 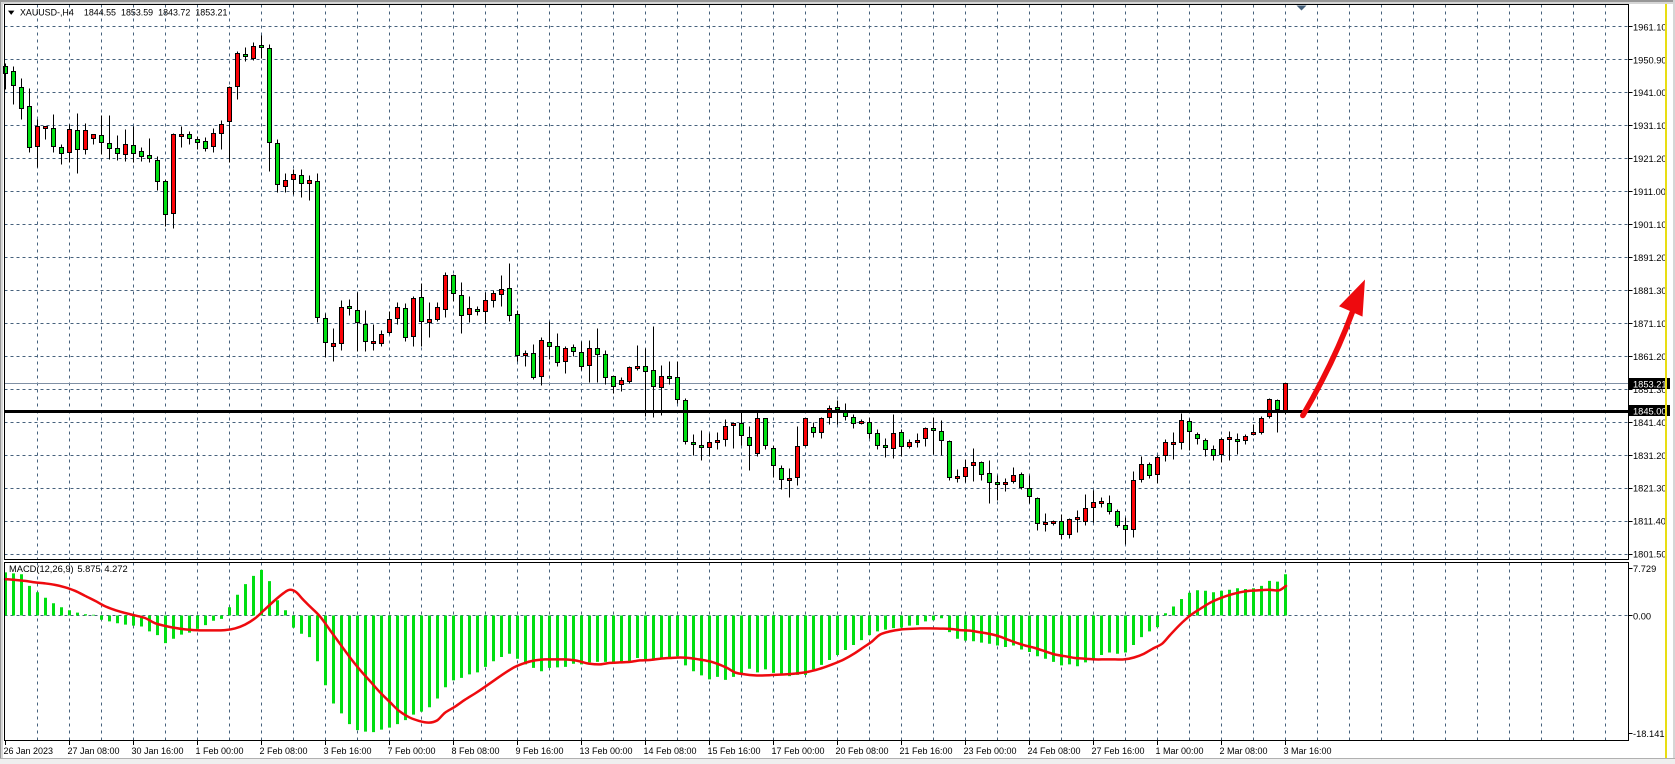 I want to click on svg-text: 7.729, so click(x=1644, y=569).